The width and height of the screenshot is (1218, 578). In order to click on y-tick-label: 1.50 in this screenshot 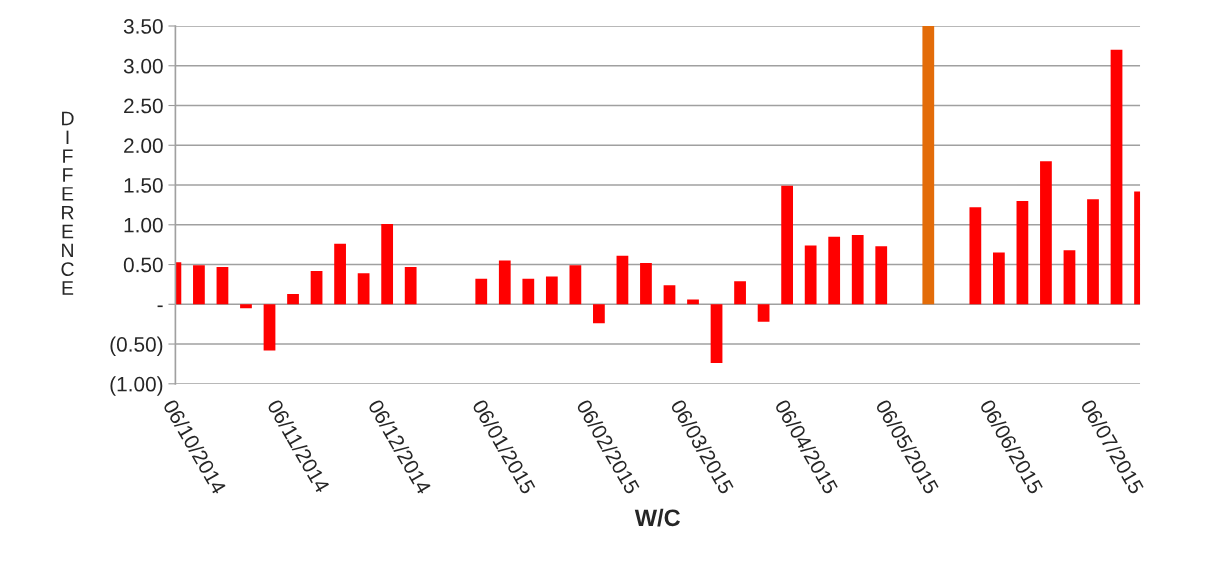, I will do `click(143, 185)`.